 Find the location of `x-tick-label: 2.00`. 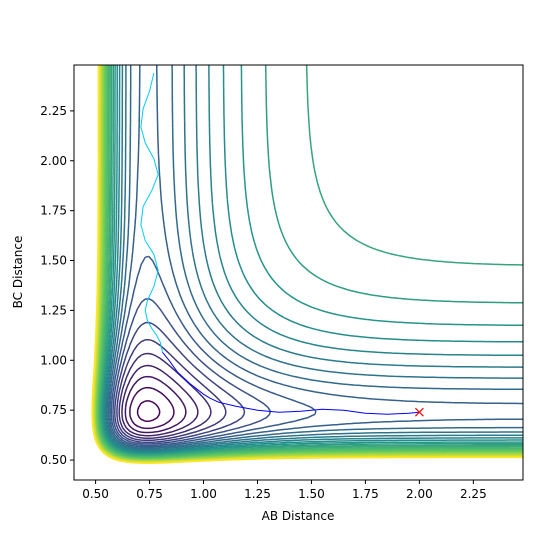

x-tick-label: 2.00 is located at coordinates (419, 494).